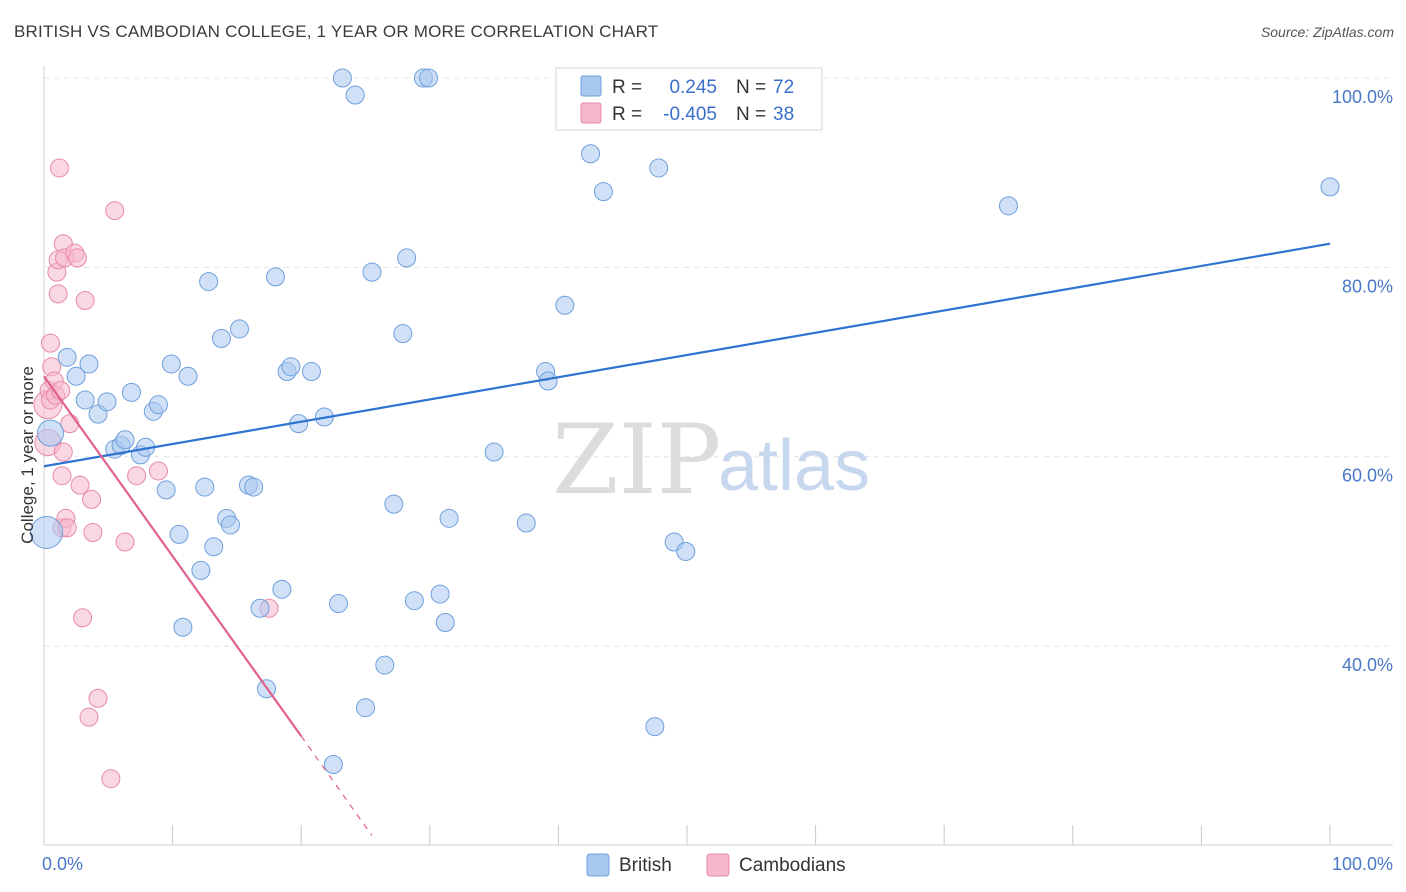  What do you see at coordinates (636, 460) in the screenshot?
I see `watermark-zip: ZIP` at bounding box center [636, 460].